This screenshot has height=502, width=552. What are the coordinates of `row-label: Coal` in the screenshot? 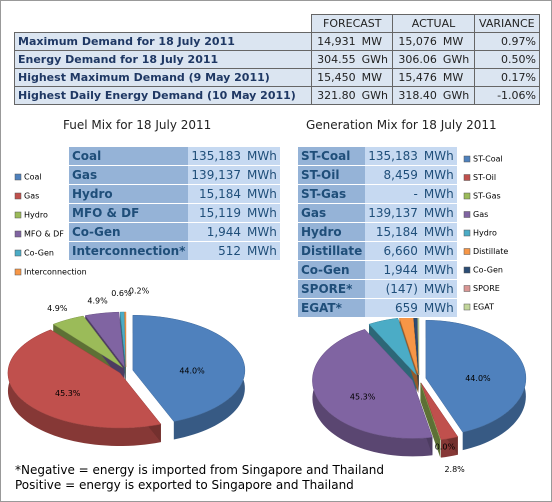 It's located at (129, 156).